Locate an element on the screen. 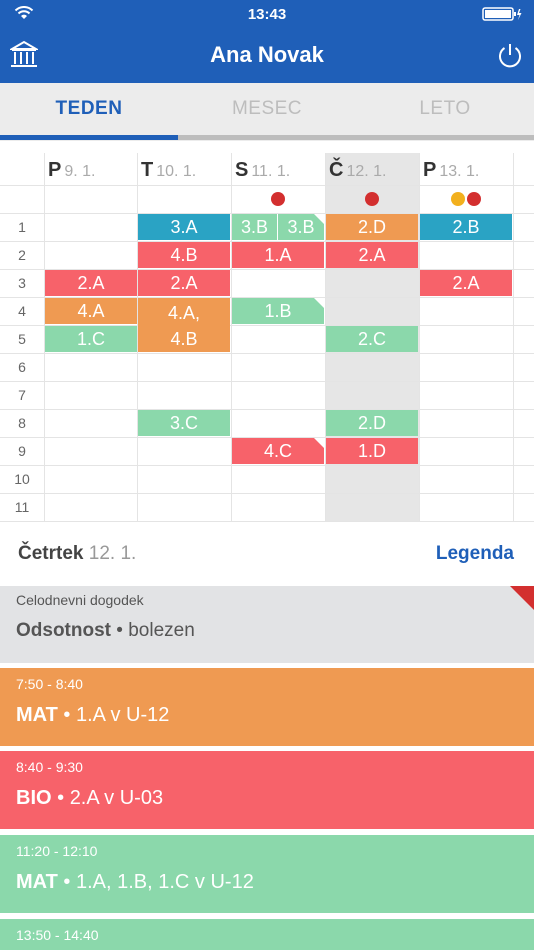  event-time: 8:40 - 9:30 is located at coordinates (49, 767).